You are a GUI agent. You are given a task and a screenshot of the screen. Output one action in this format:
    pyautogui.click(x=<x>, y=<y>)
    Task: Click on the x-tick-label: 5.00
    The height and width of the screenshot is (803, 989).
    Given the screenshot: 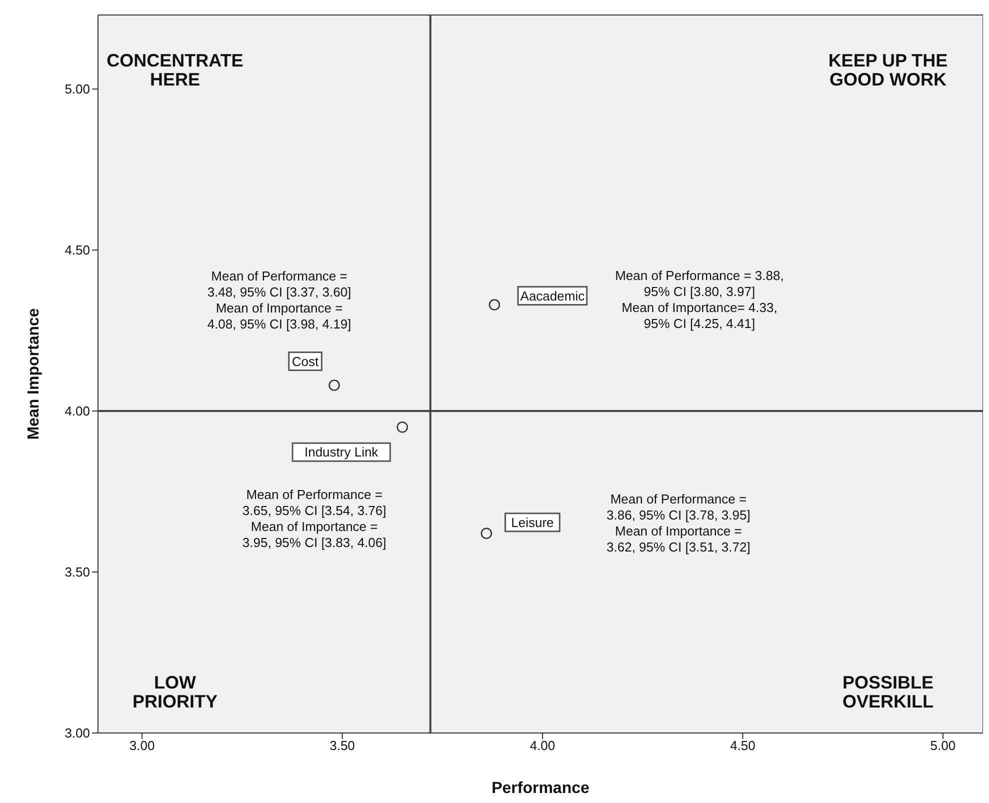 What is the action you would take?
    pyautogui.click(x=943, y=746)
    